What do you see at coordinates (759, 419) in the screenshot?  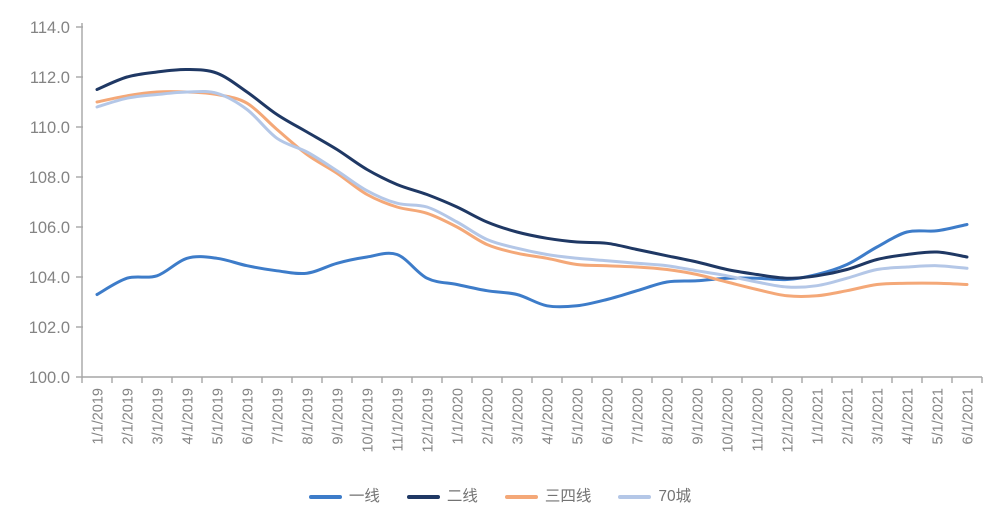 I see `x-axis-label: 11/1/2020` at bounding box center [759, 419].